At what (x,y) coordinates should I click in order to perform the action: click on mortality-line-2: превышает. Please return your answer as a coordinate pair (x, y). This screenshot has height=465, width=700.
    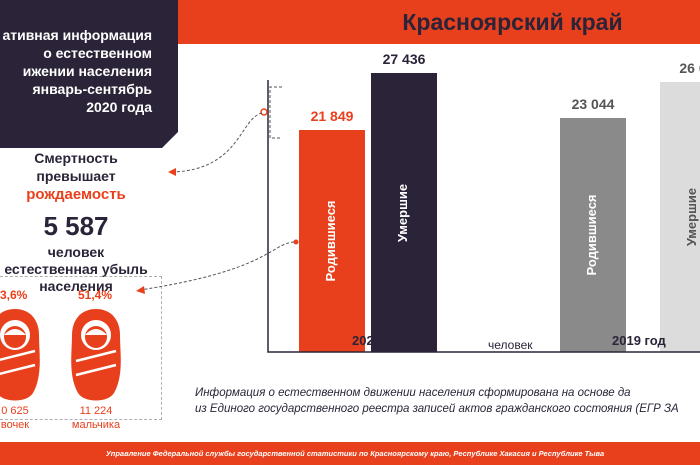
    Looking at the image, I should click on (76, 176).